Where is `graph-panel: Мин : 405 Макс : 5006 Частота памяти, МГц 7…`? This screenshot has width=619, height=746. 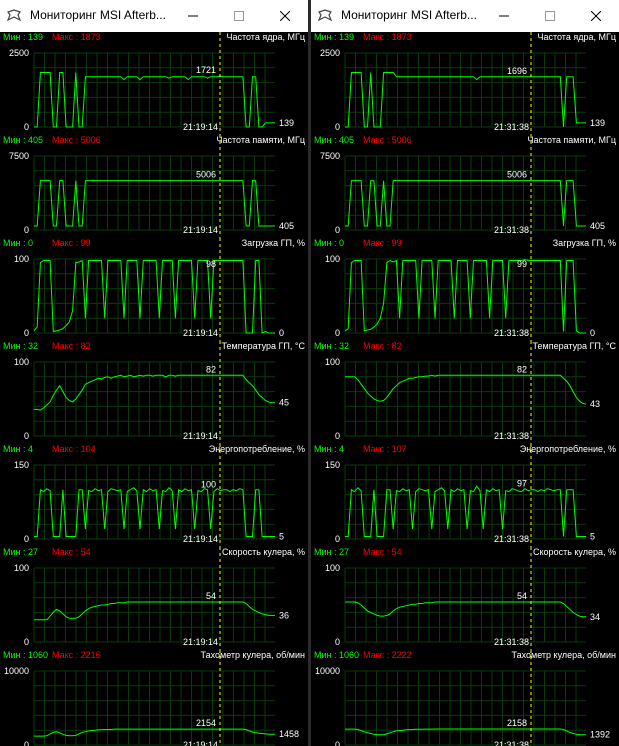 graph-panel: Мин : 405 Макс : 5006 Частота памяти, МГц 7… is located at coordinates (465, 186).